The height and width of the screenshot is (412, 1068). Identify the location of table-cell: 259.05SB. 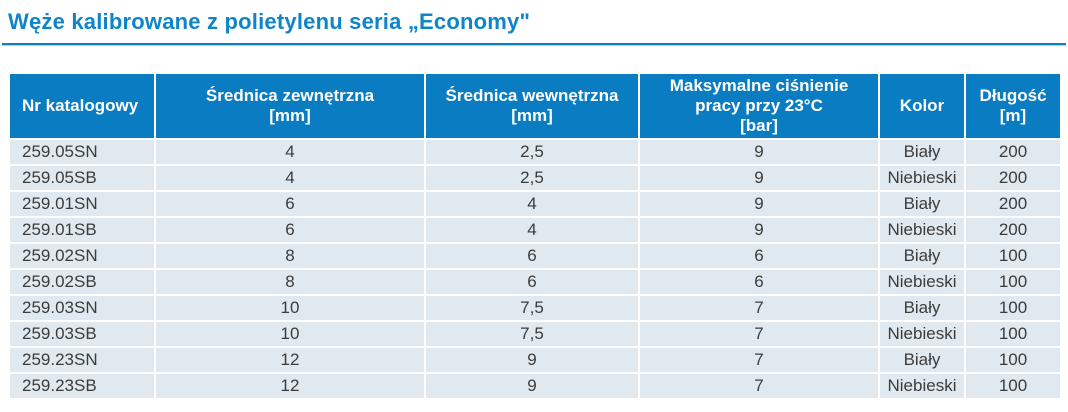
(82, 178).